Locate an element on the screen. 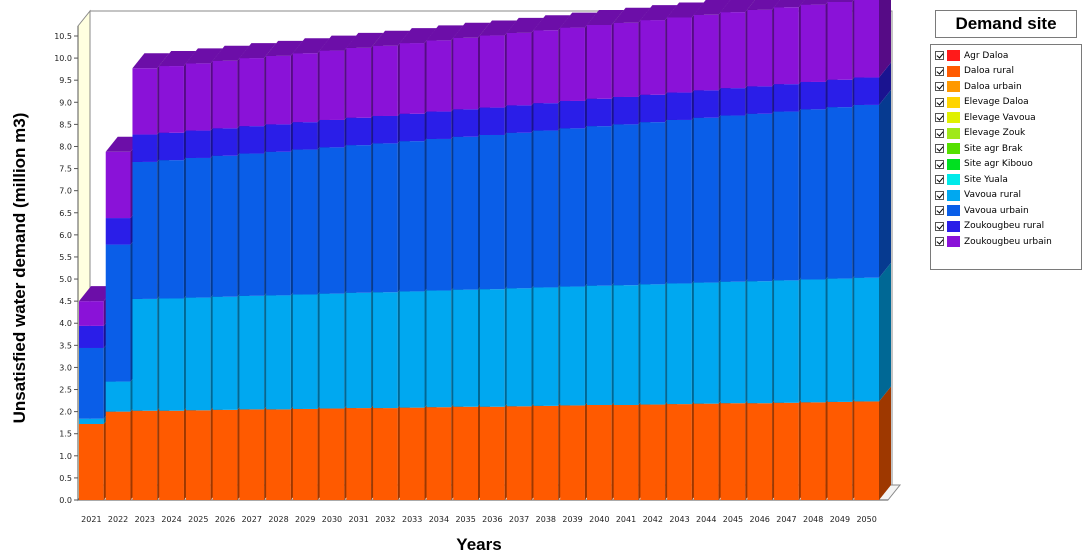  bar-segment-2046-vavoua-urbain is located at coordinates (760, 197).